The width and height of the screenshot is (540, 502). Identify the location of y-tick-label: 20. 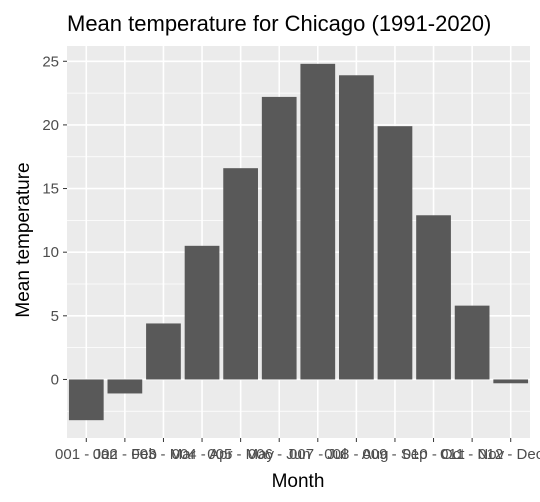
(50, 125).